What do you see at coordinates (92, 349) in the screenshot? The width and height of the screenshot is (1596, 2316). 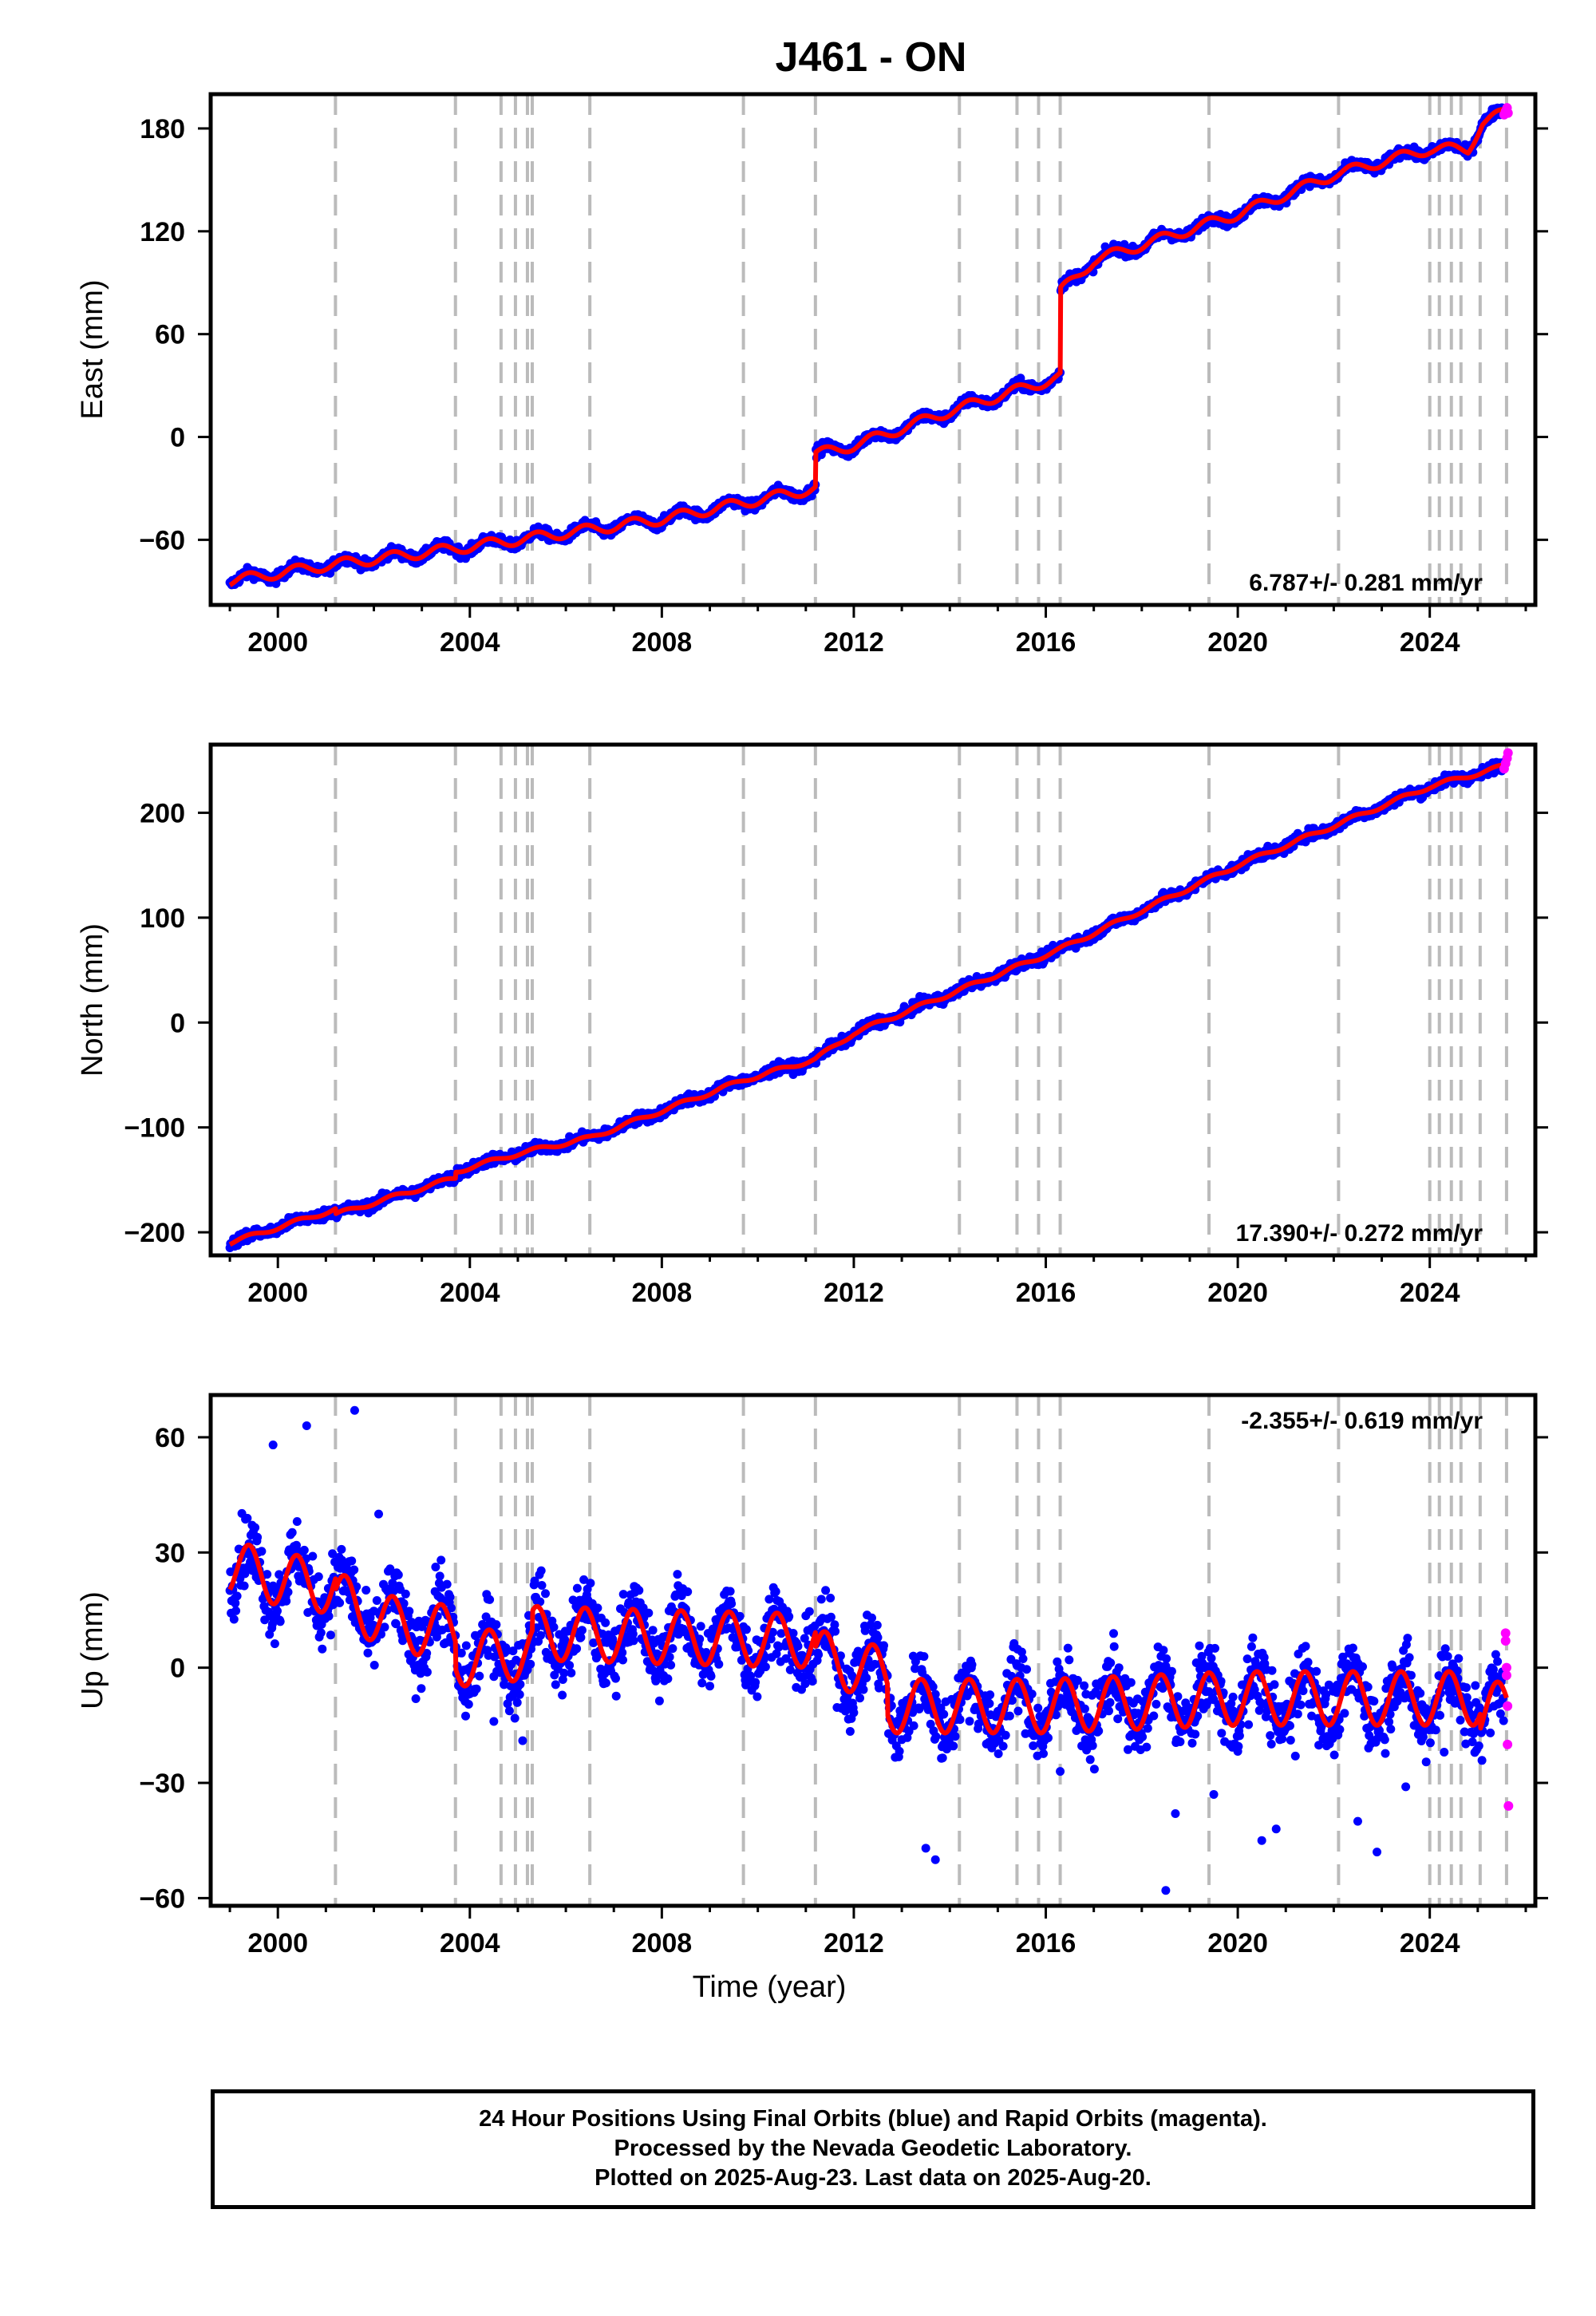 I see `y-axis-label: East (mm)` at bounding box center [92, 349].